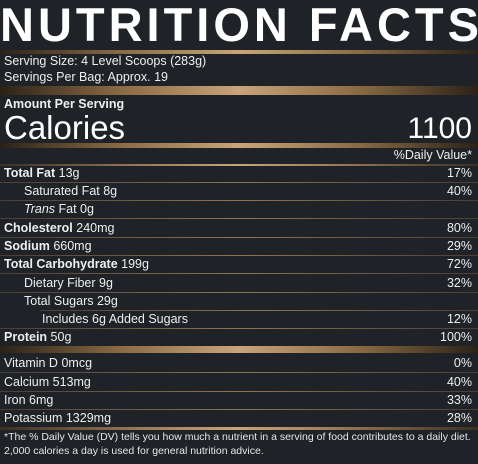  Describe the element at coordinates (106, 283) in the screenshot. I see `nutrient-amount: 9g` at that location.